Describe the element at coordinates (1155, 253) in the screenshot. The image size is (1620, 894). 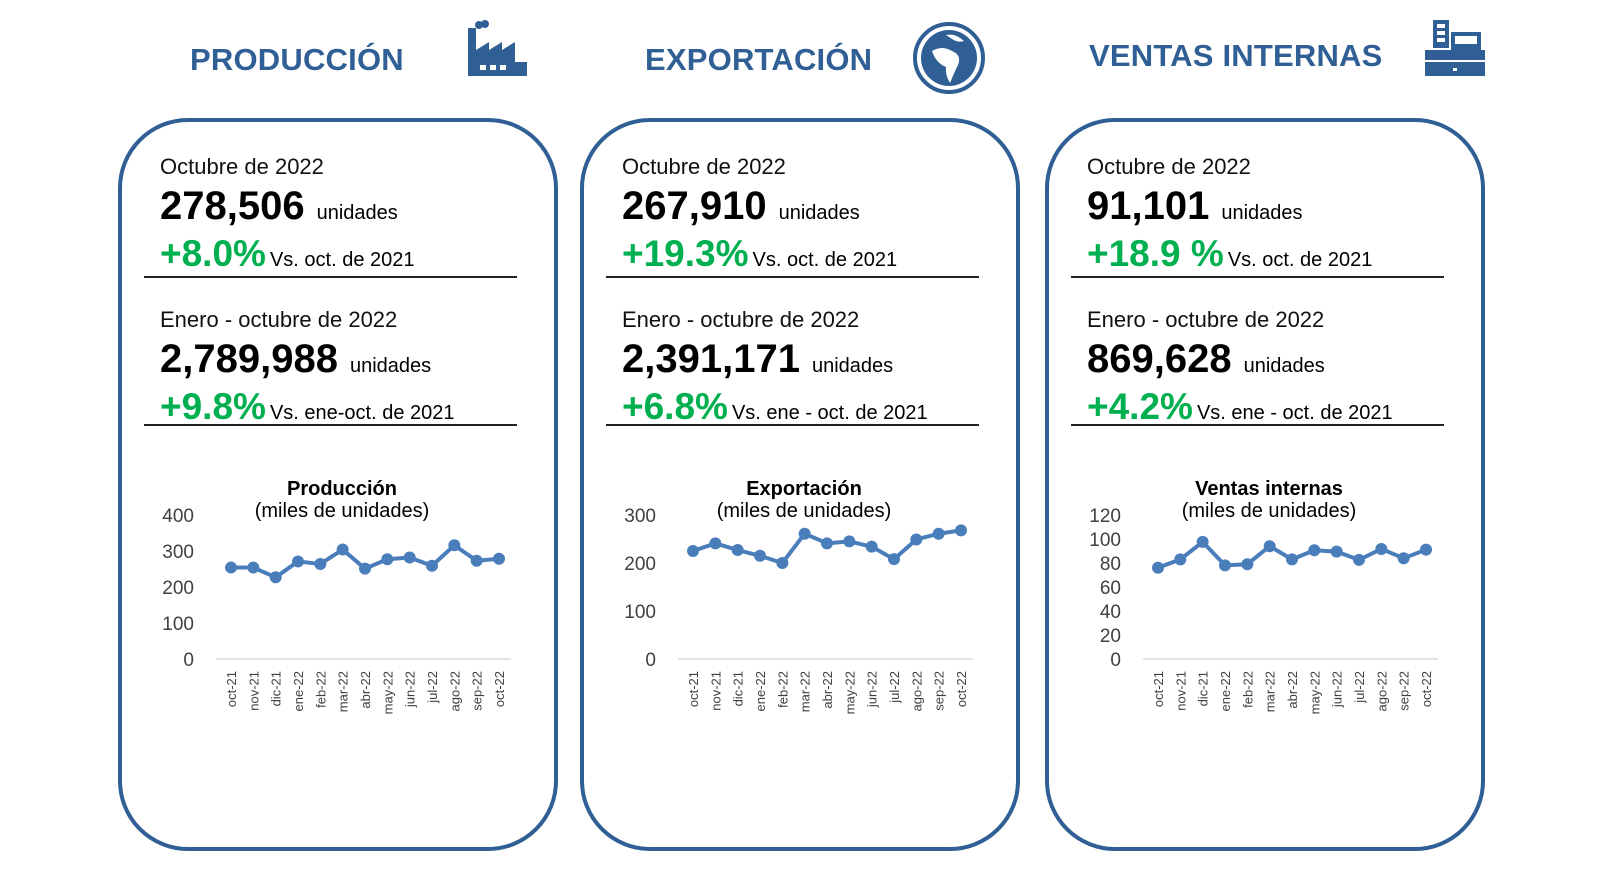
I see `month-change-pct: +18.9 %` at that location.